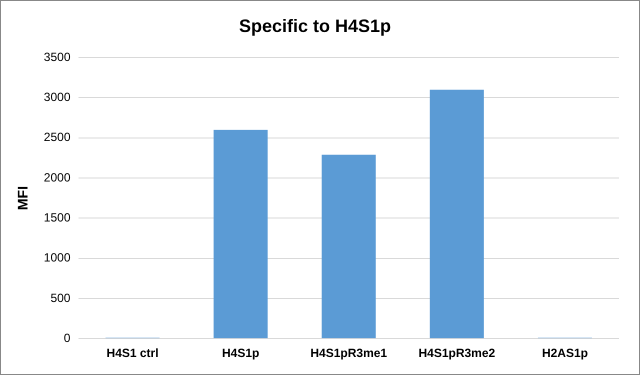  I want to click on y-tick-label: 1000, so click(57, 257).